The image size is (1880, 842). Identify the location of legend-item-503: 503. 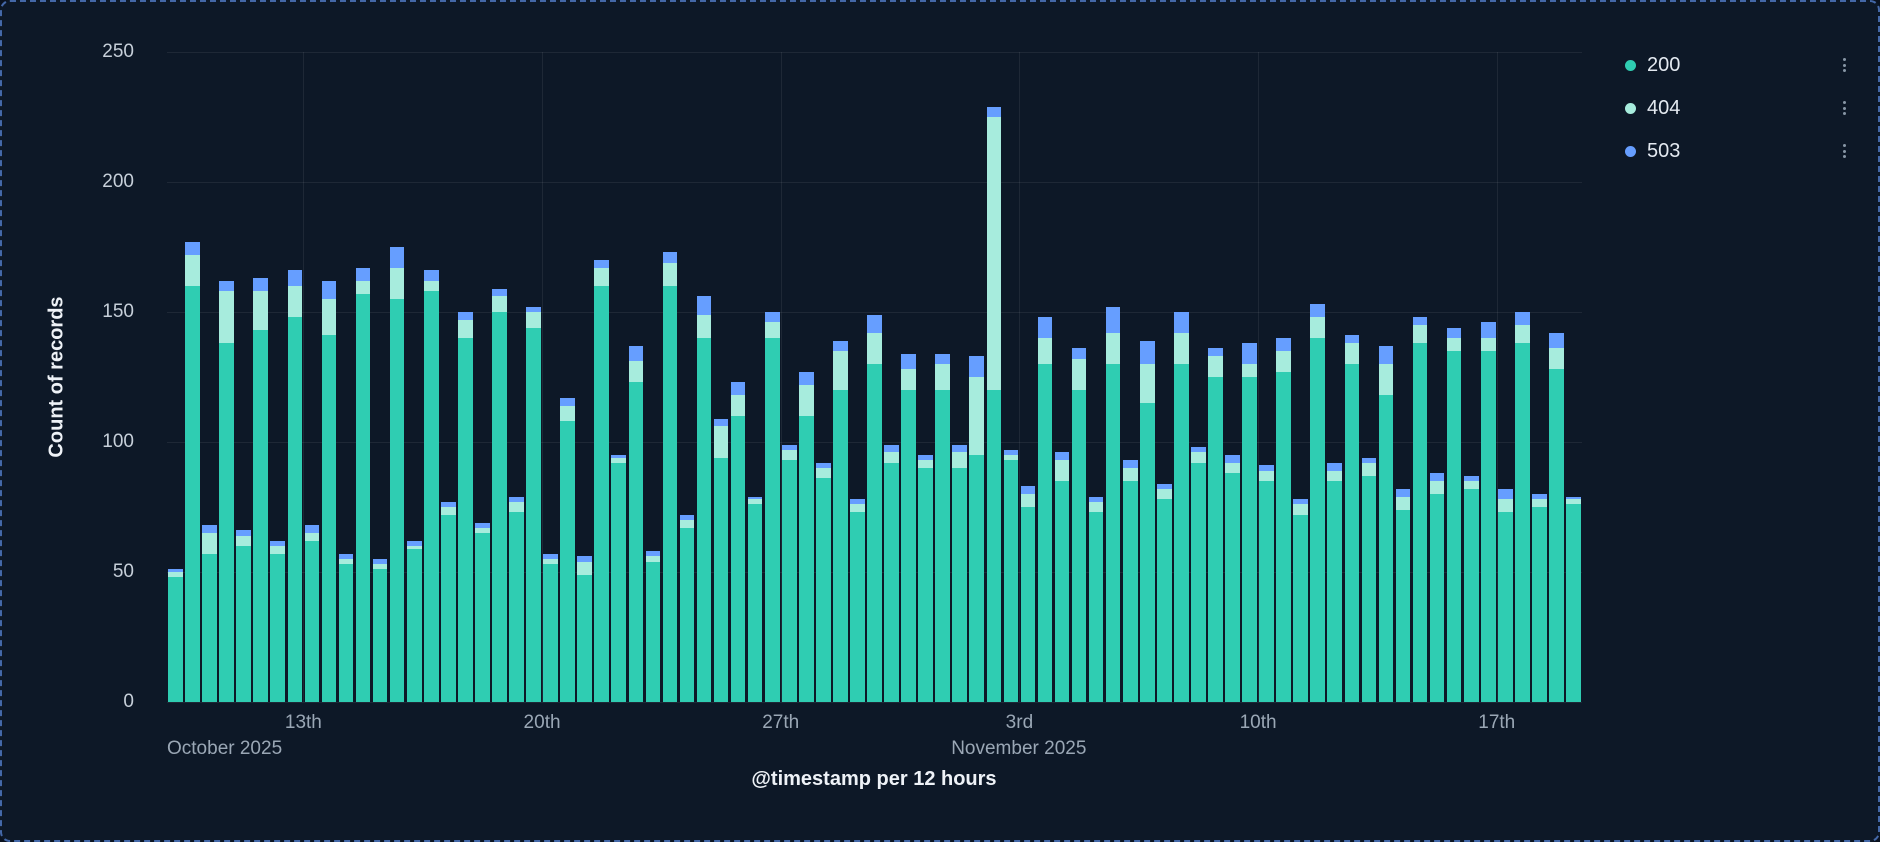
(1737, 151).